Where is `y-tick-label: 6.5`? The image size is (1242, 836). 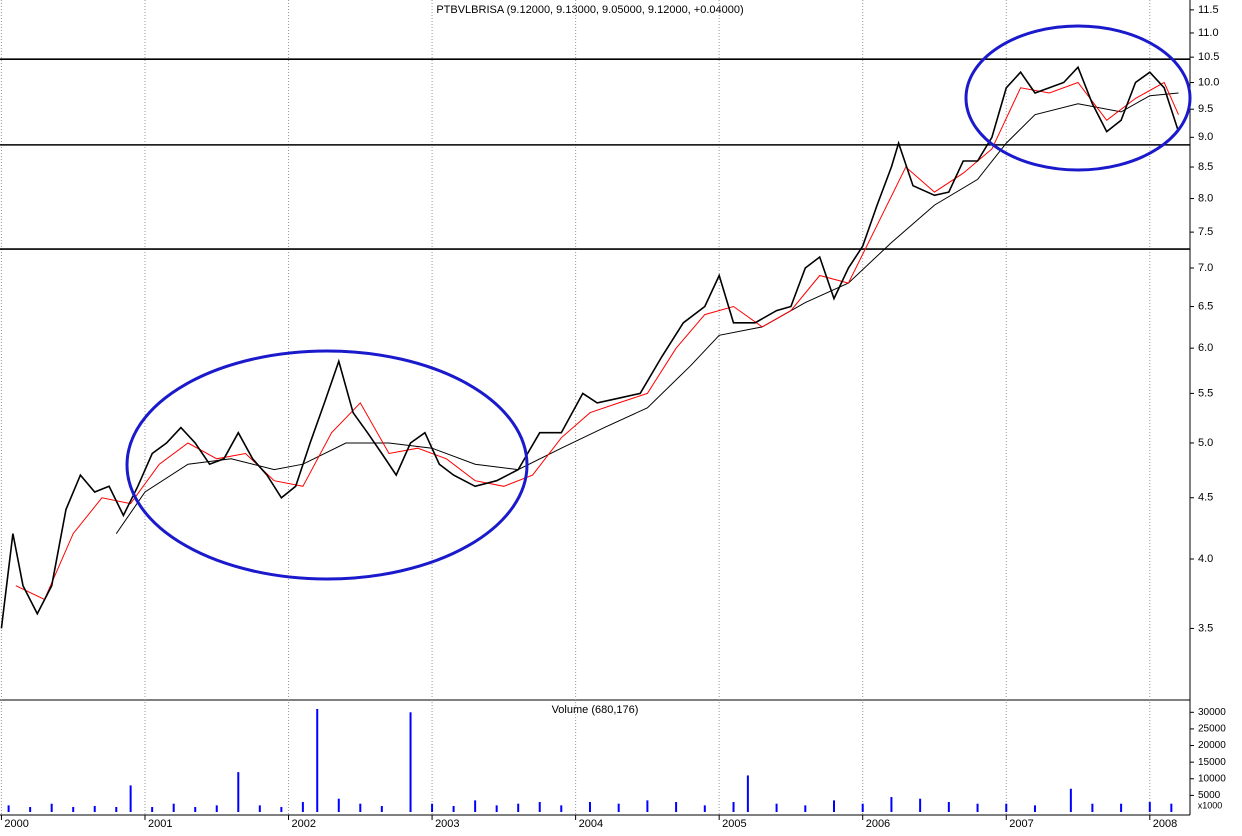 y-tick-label: 6.5 is located at coordinates (1205, 306).